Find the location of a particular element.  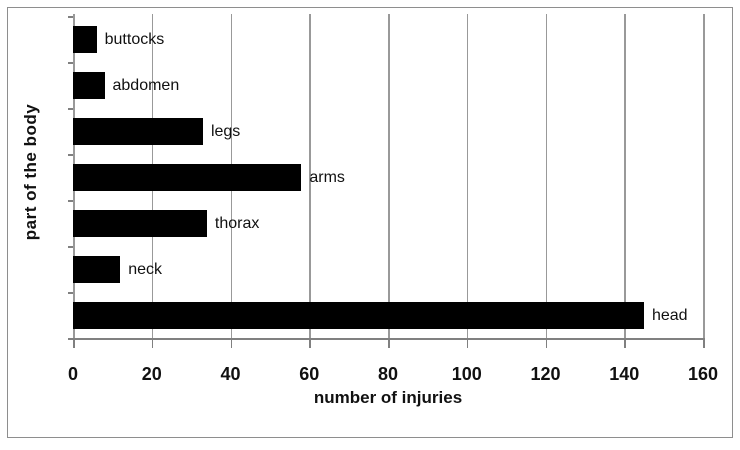

bar-legs is located at coordinates (138, 131).